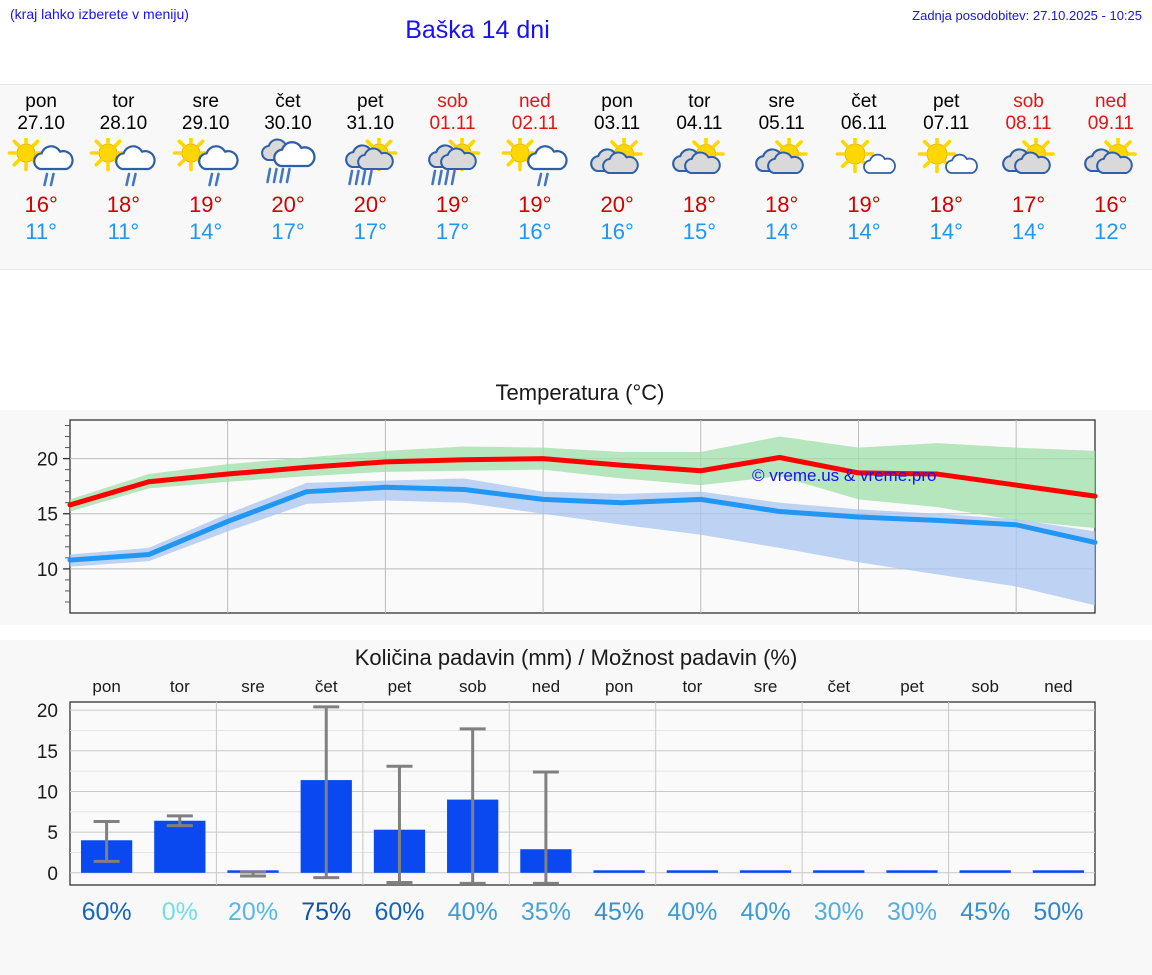 This screenshot has height=975, width=1152. I want to click on day-column: ned 09.11 16° 12°, so click(1111, 177).